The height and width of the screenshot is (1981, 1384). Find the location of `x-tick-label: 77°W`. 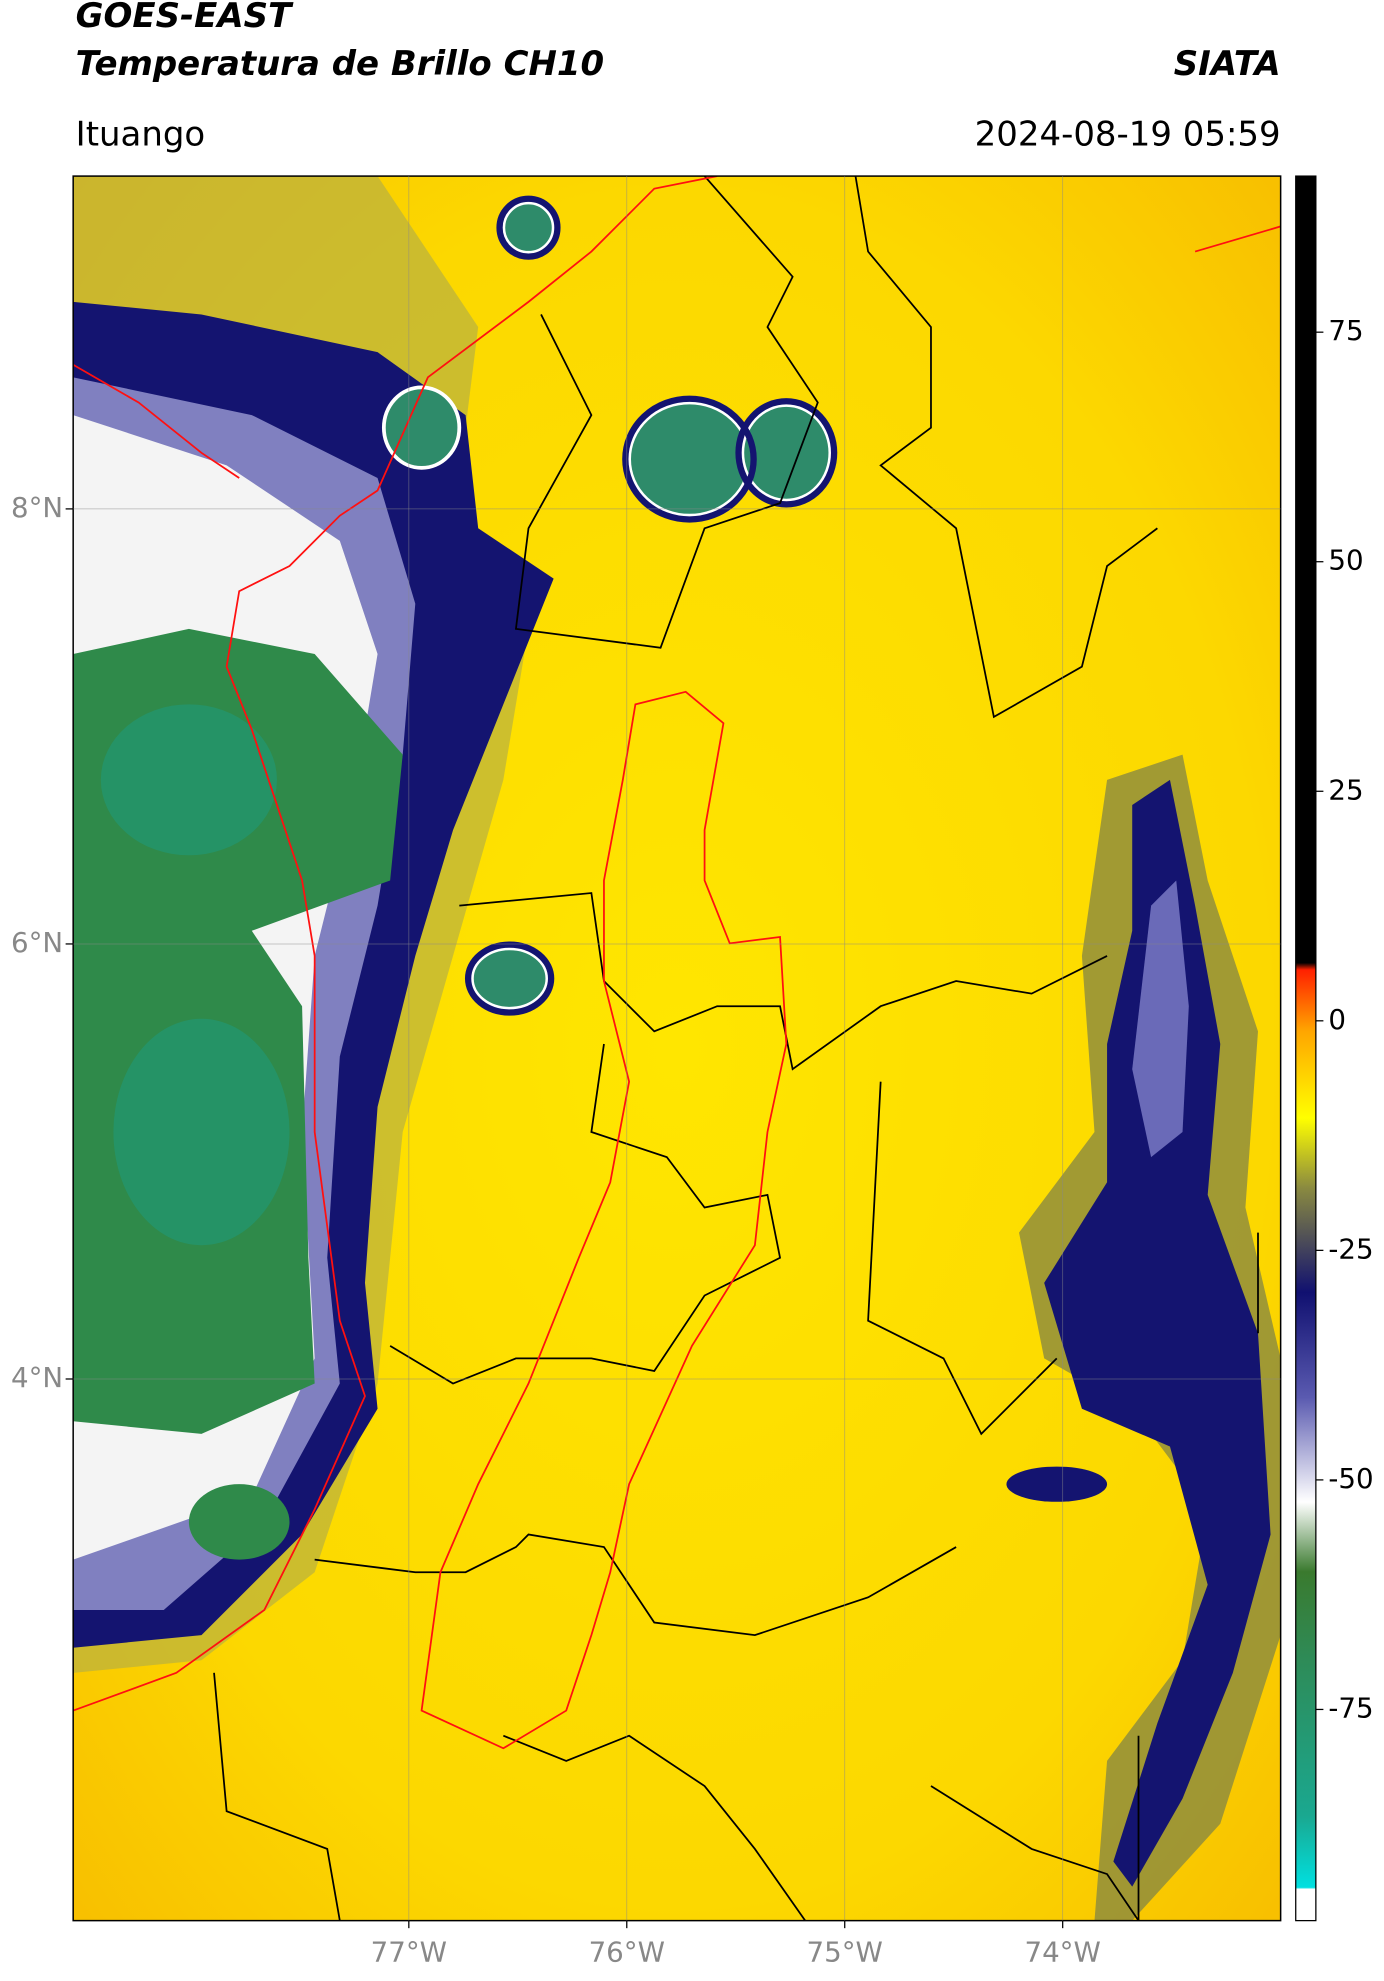

x-tick-label: 77°W is located at coordinates (409, 1951).